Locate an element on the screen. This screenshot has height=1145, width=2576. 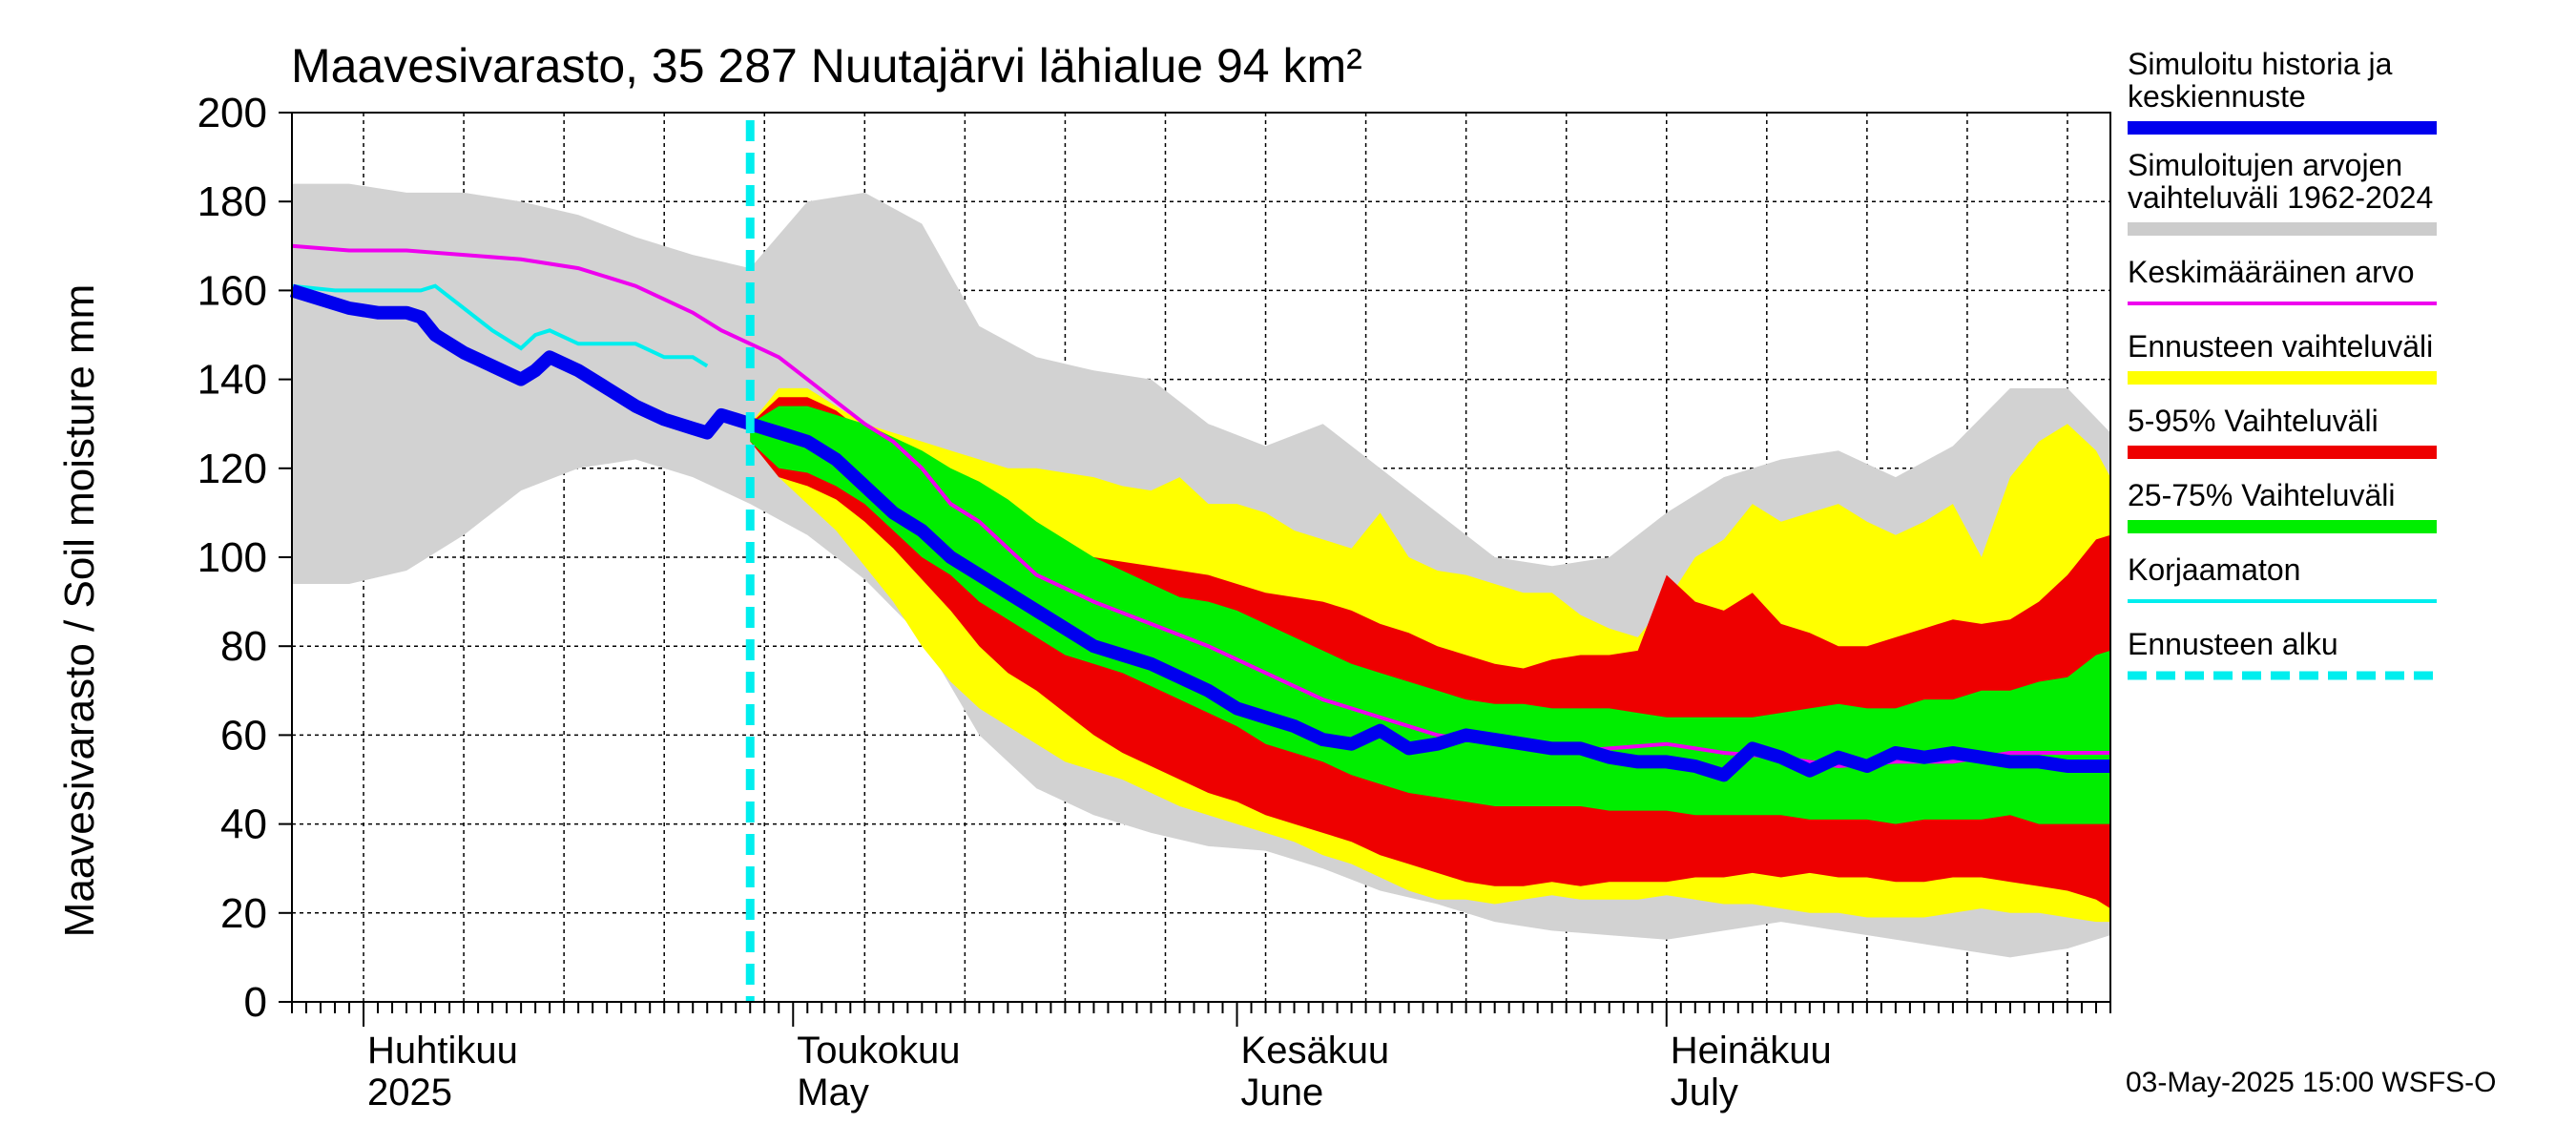
month-label-secondary: July is located at coordinates (1704, 1093).